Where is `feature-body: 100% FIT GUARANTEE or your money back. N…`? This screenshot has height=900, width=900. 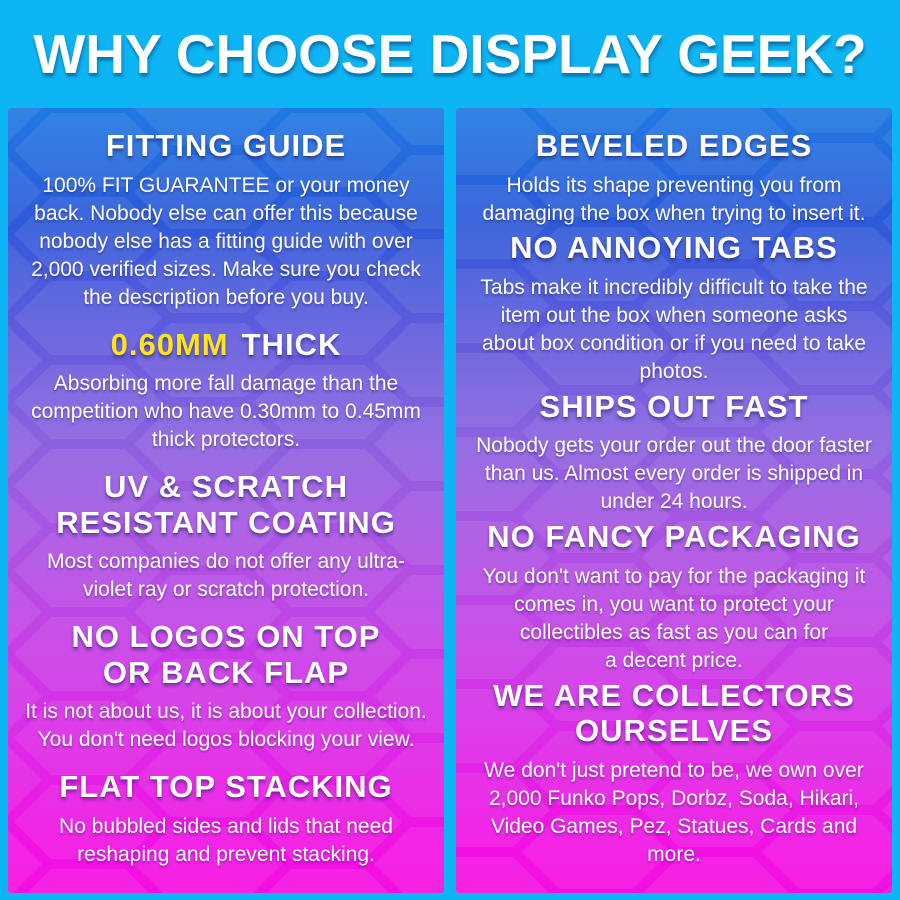
feature-body: 100% FIT GUARANTEE or your money back. N… is located at coordinates (226, 241).